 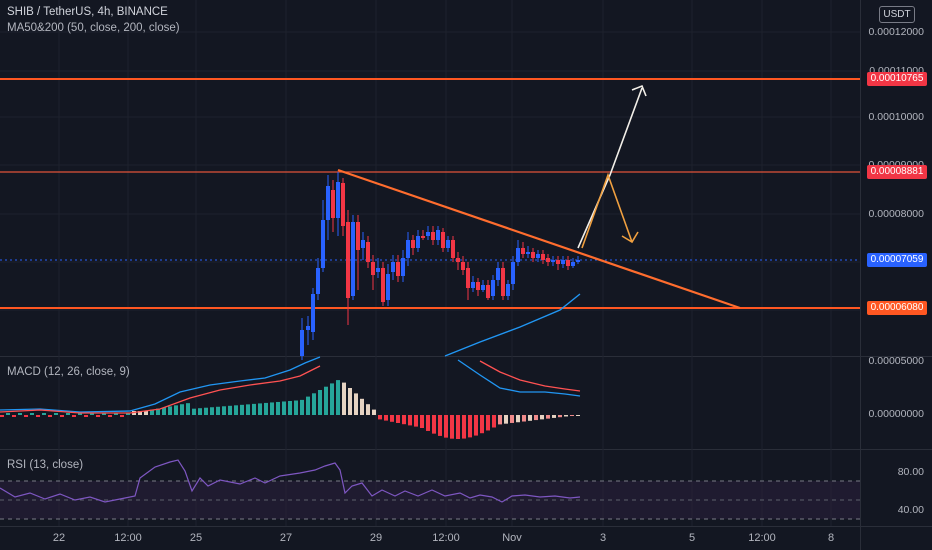 I want to click on resistance-high-price-label: 0.00010765, so click(x=897, y=79).